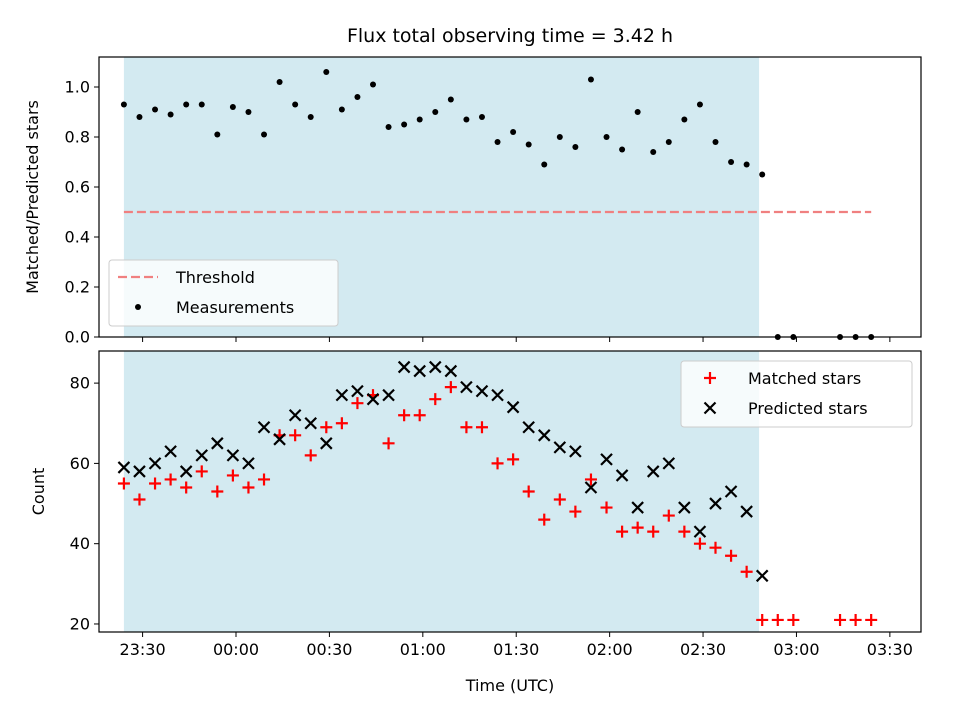  What do you see at coordinates (77, 237) in the screenshot?
I see `y-tick-label: 0.4` at bounding box center [77, 237].